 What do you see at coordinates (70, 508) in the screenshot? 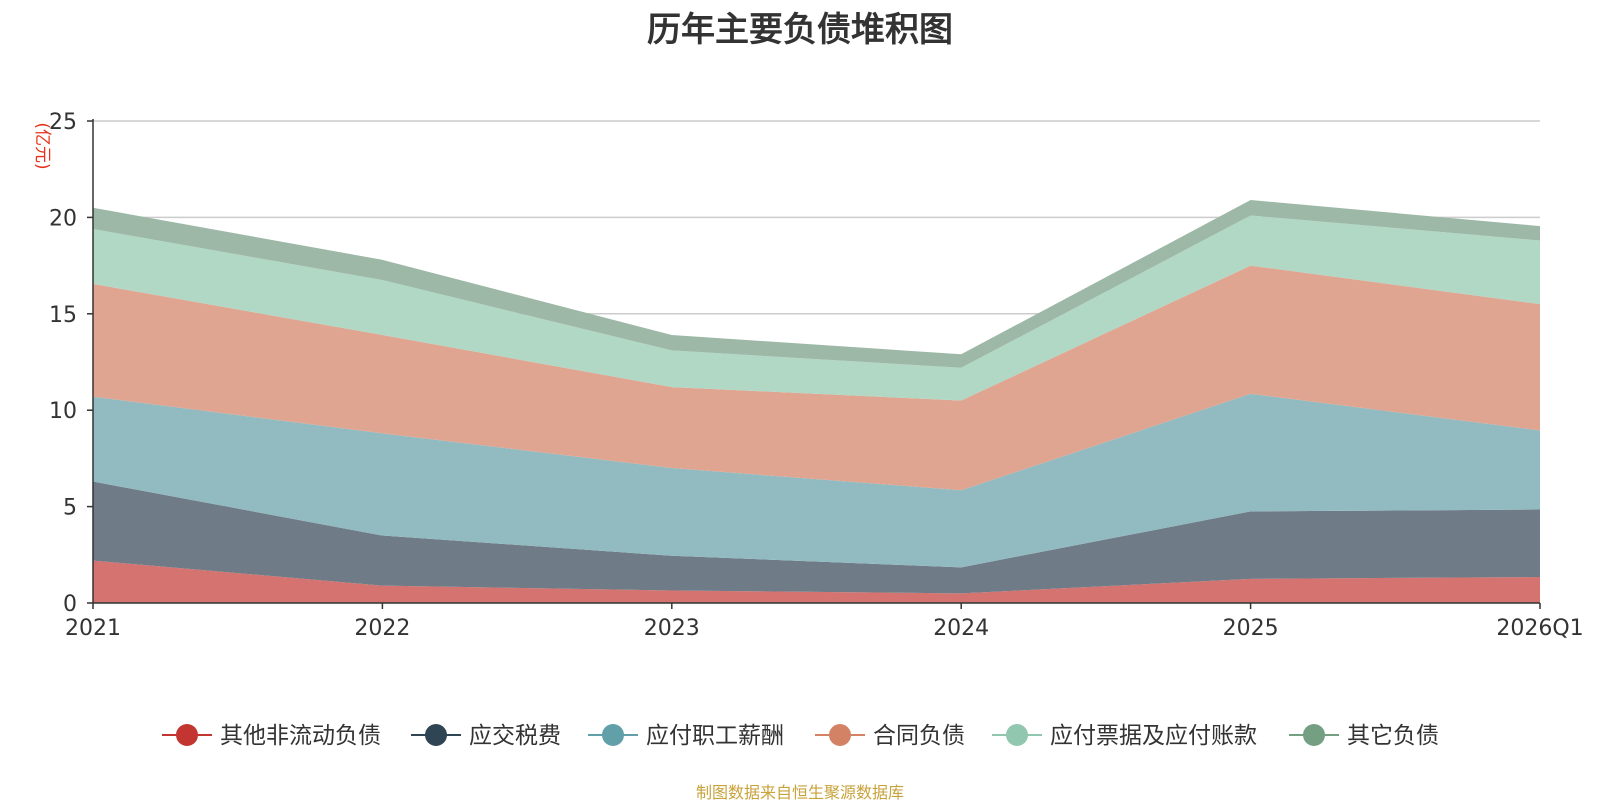
I see `y-tick-label: 5` at bounding box center [70, 508].